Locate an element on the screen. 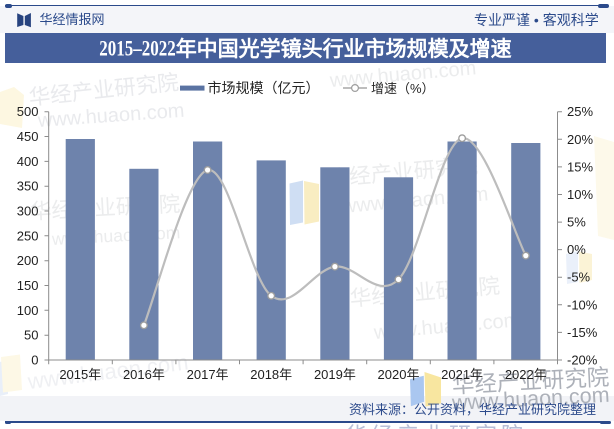  svg-text: 20% is located at coordinates (580, 139).